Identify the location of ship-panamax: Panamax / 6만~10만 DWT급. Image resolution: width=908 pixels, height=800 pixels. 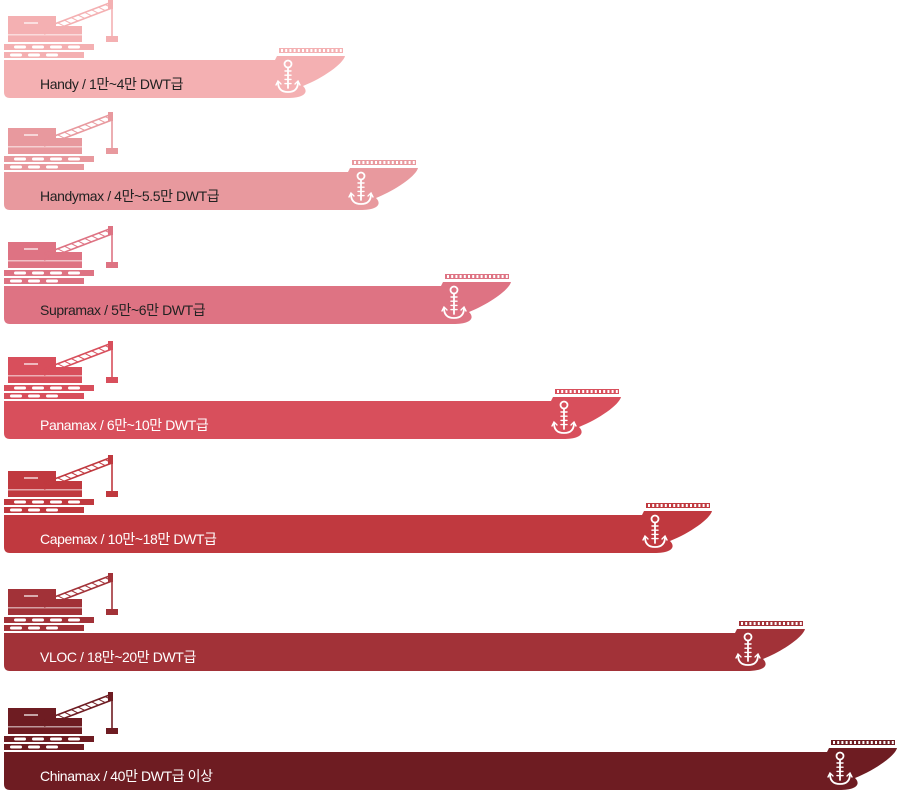
(310, 393).